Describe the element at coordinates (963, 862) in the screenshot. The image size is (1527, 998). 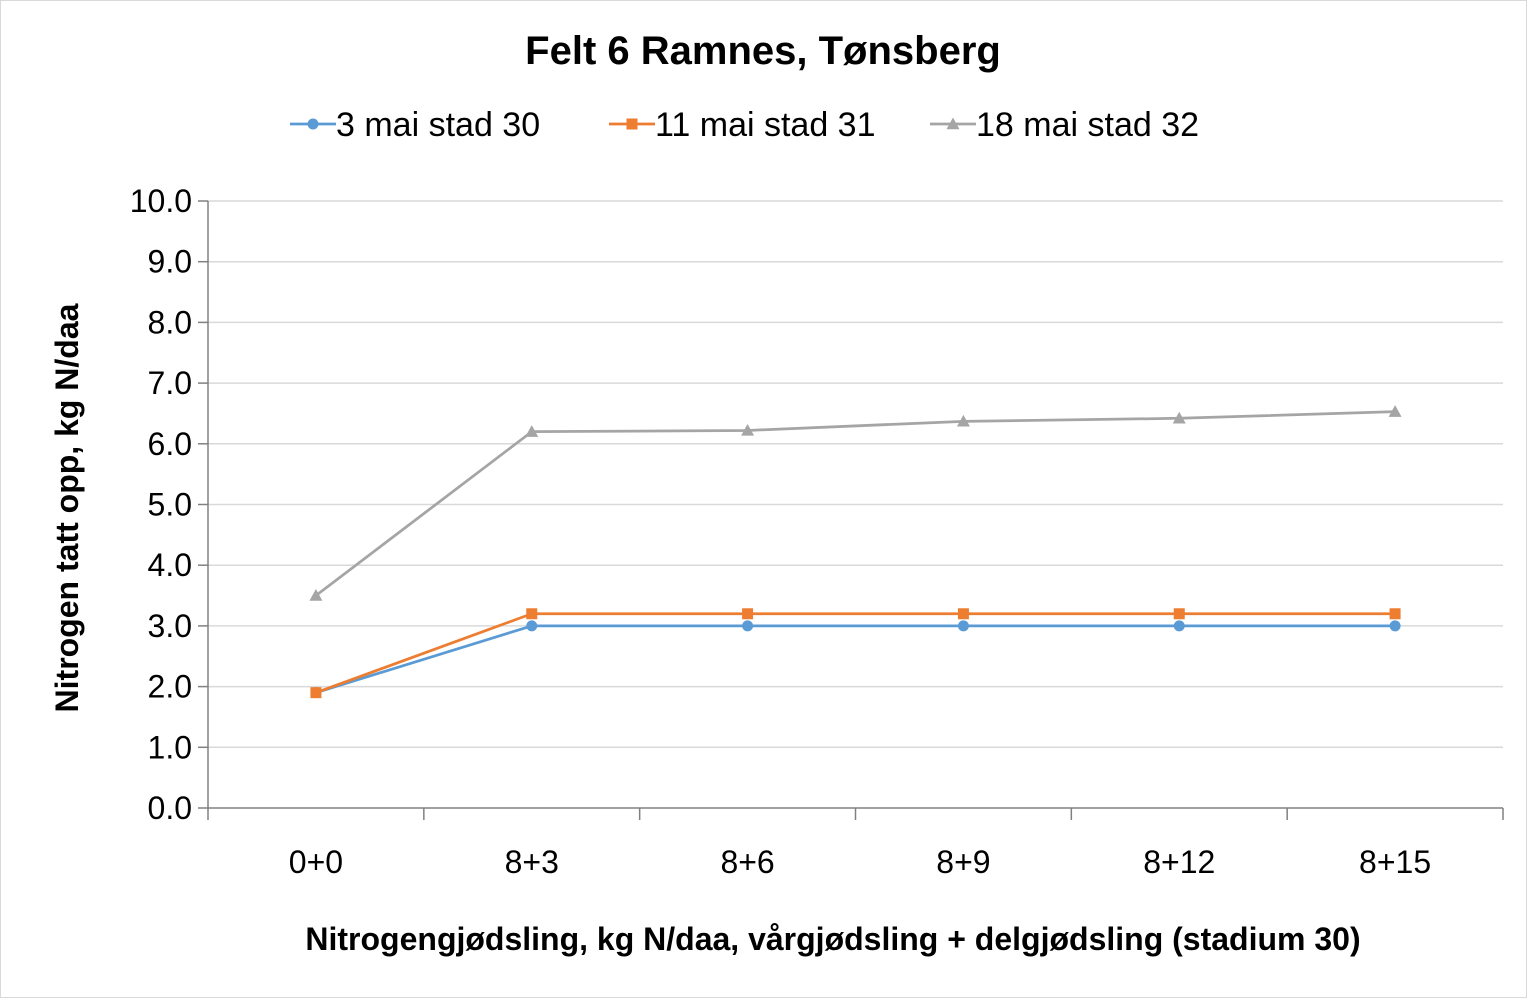
I see `x-tick-label: 8+9` at that location.